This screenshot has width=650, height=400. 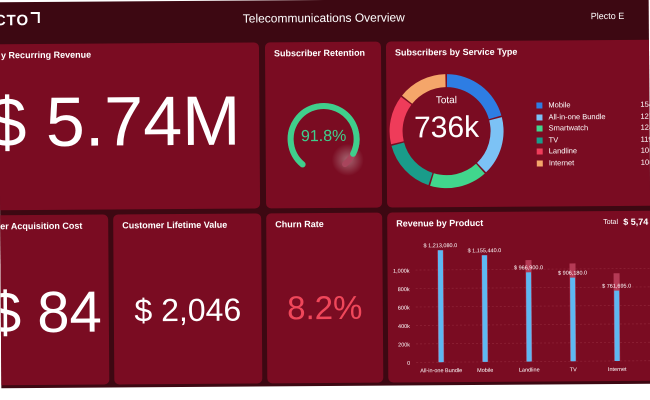 I want to click on legend-value: 119k (, so click(x=645, y=139).